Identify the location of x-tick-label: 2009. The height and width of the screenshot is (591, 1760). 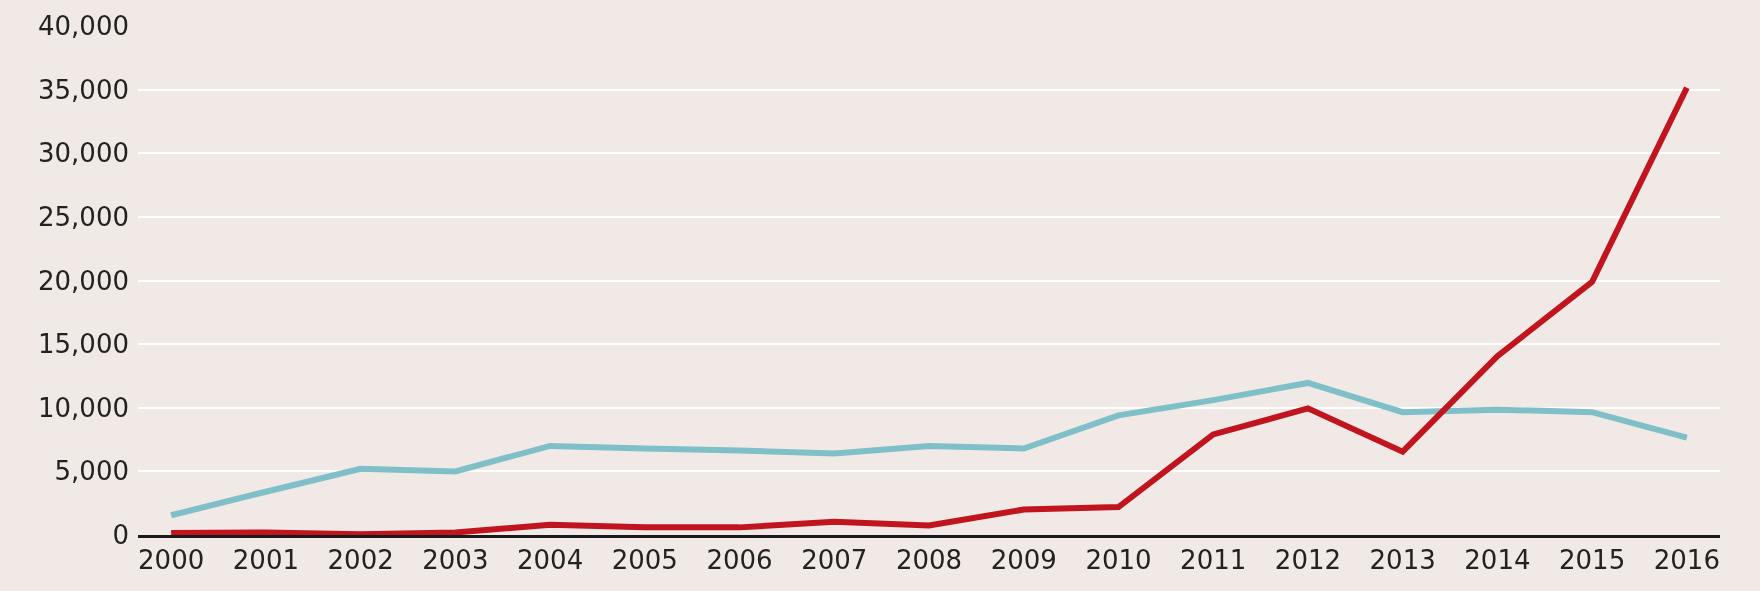
(1023, 560).